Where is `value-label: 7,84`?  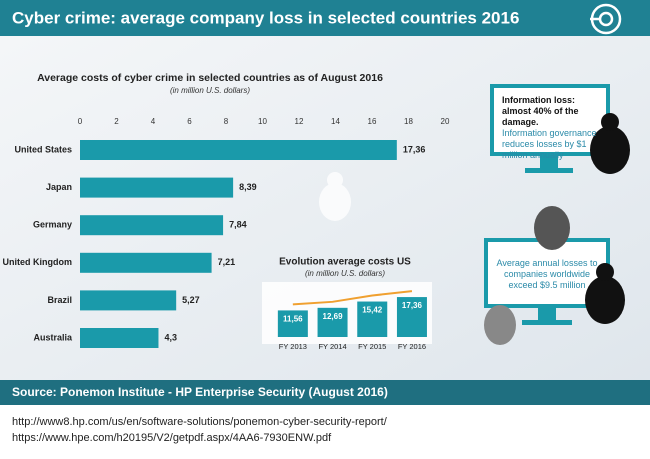
value-label: 7,84 is located at coordinates (238, 225).